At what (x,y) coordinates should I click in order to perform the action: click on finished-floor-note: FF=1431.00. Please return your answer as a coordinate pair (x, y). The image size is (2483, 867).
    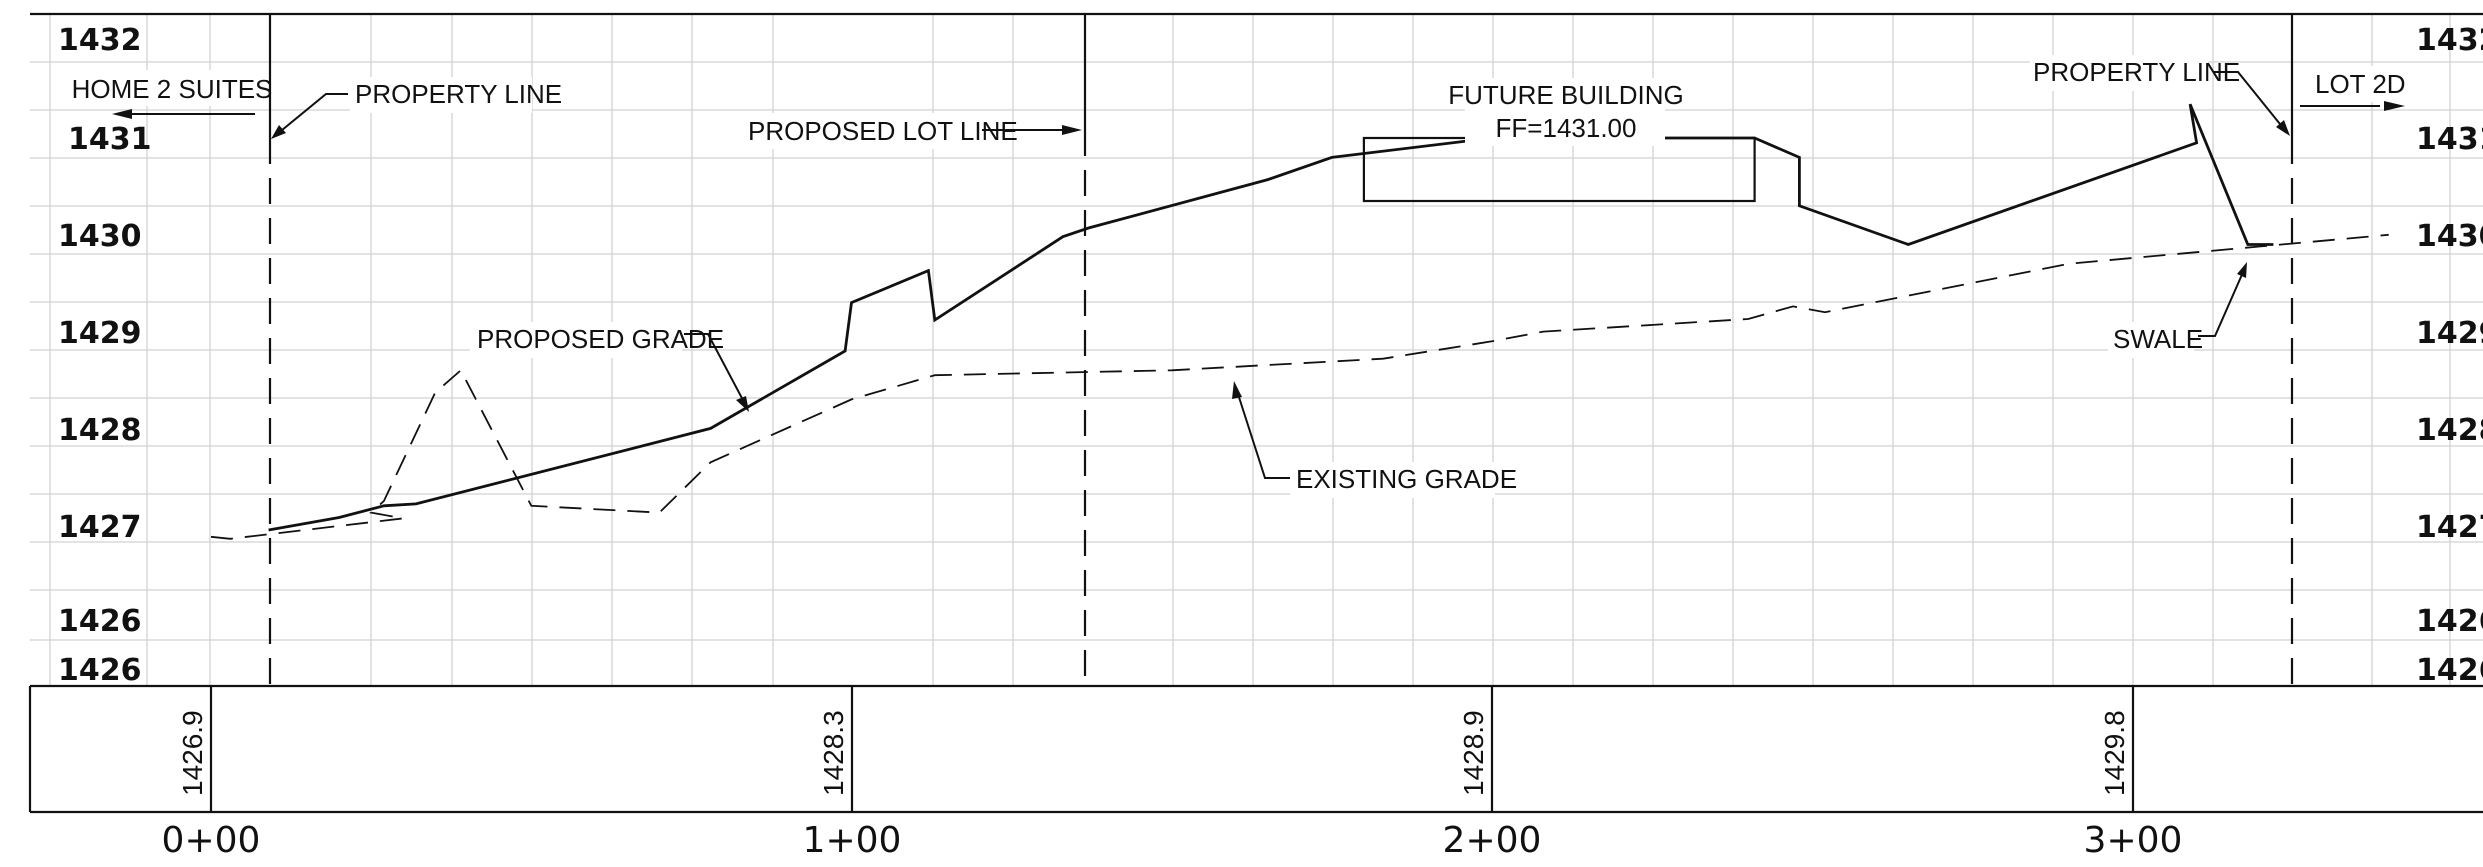
    Looking at the image, I should click on (1566, 128).